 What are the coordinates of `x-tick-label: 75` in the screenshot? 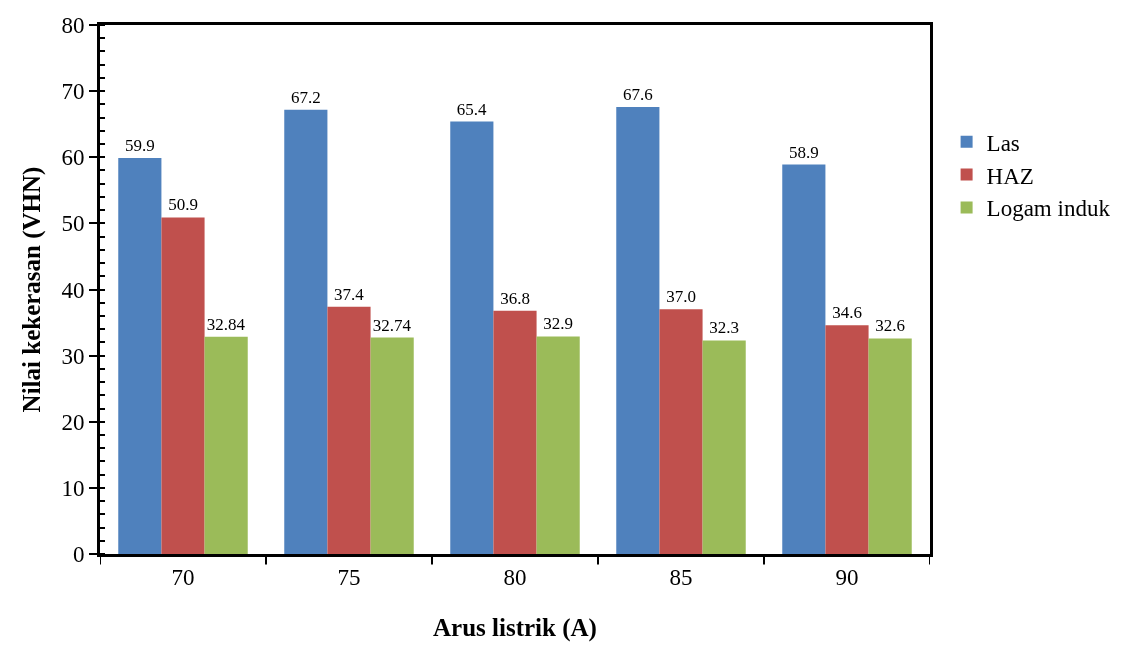 It's located at (349, 577).